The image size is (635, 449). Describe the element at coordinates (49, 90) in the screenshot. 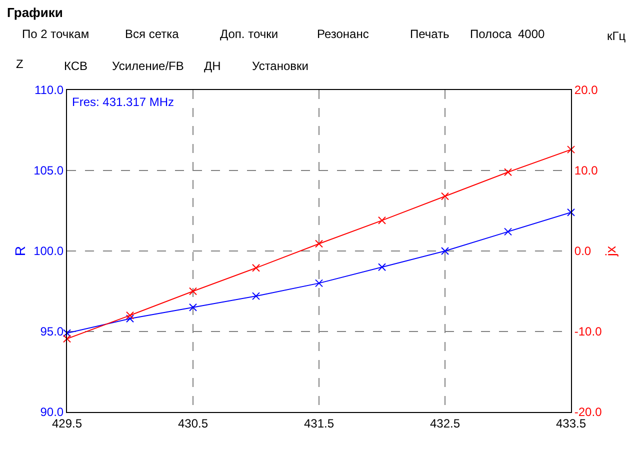

I see `y-tick-label: 110.0` at that location.